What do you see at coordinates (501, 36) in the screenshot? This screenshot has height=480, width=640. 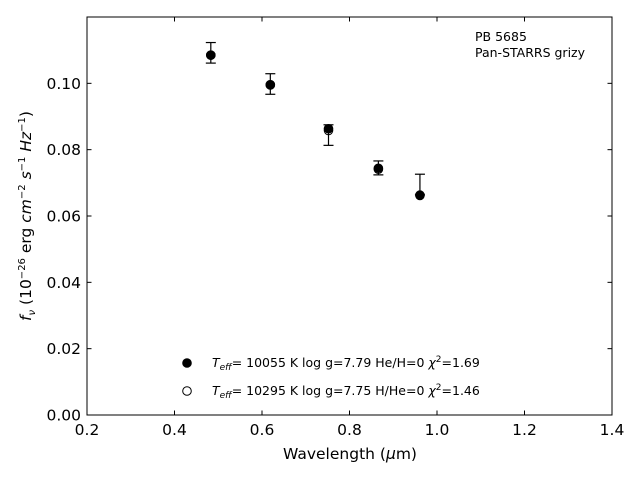 I see `annotation-object: PB 5685` at bounding box center [501, 36].